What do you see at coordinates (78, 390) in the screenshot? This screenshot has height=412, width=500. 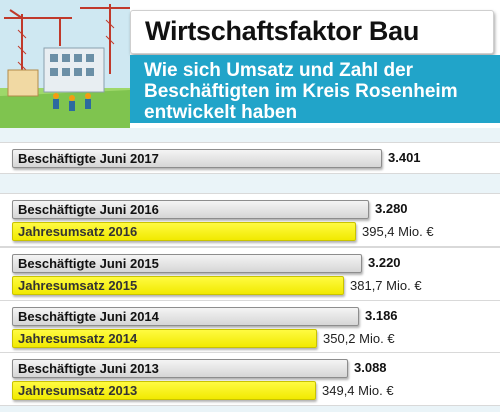 I see `revenue-label: Jahresumsatz 2013` at bounding box center [78, 390].